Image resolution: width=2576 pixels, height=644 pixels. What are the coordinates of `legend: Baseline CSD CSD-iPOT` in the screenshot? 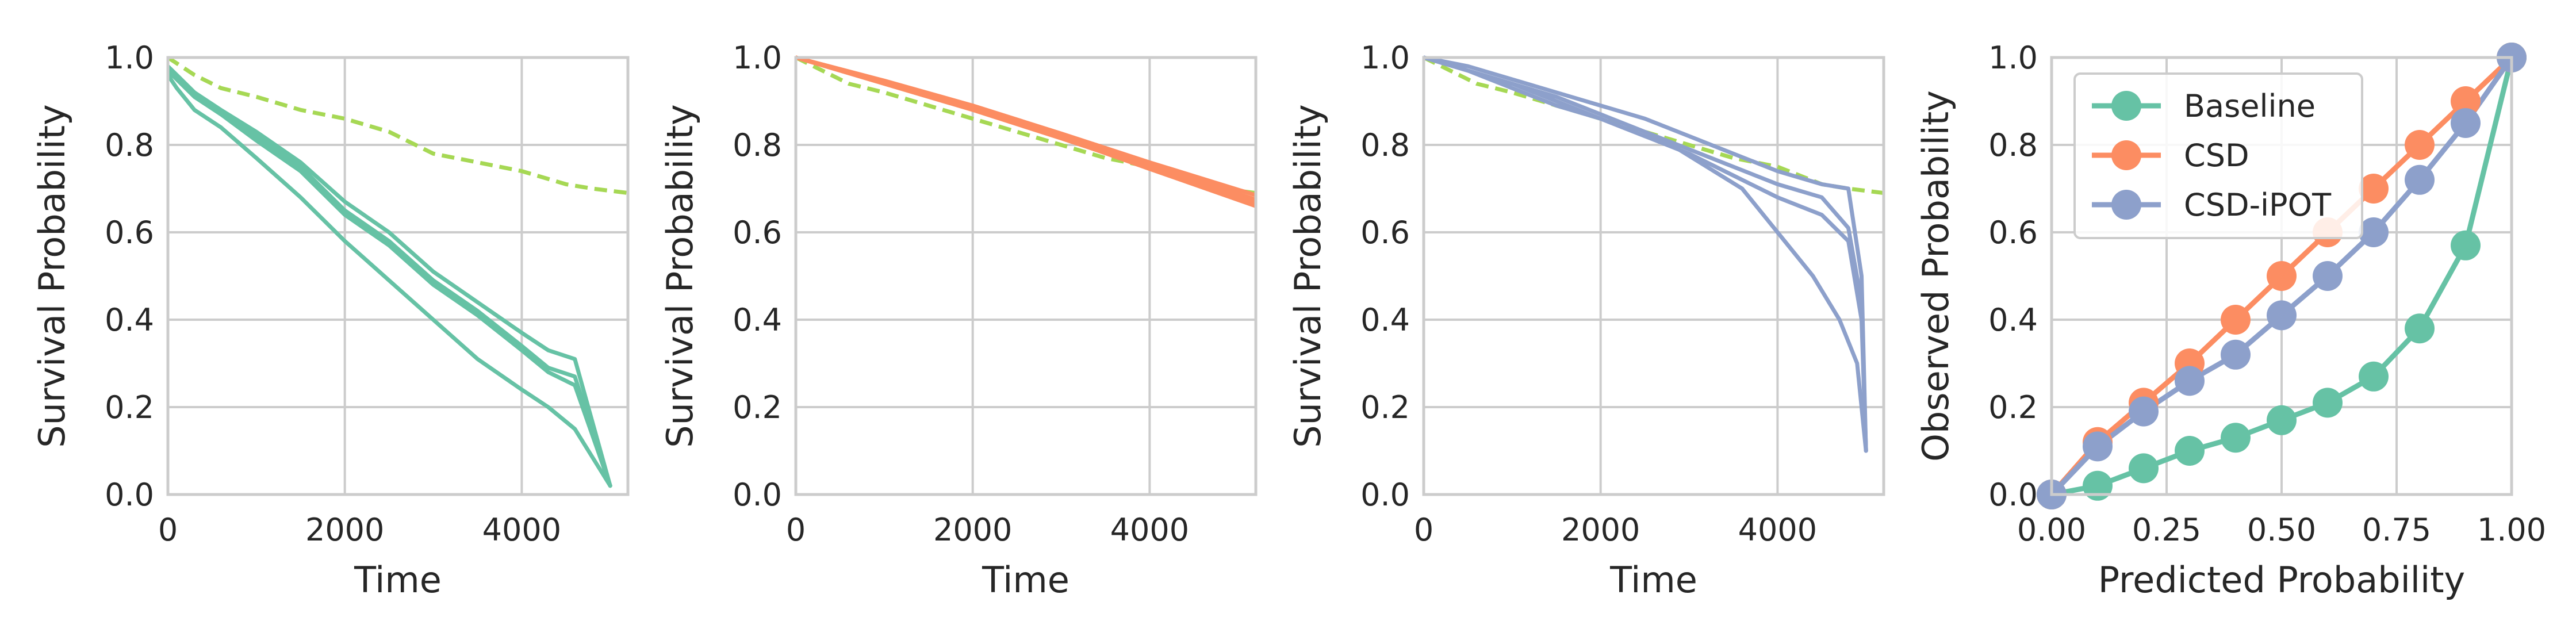 It's located at (2218, 155).